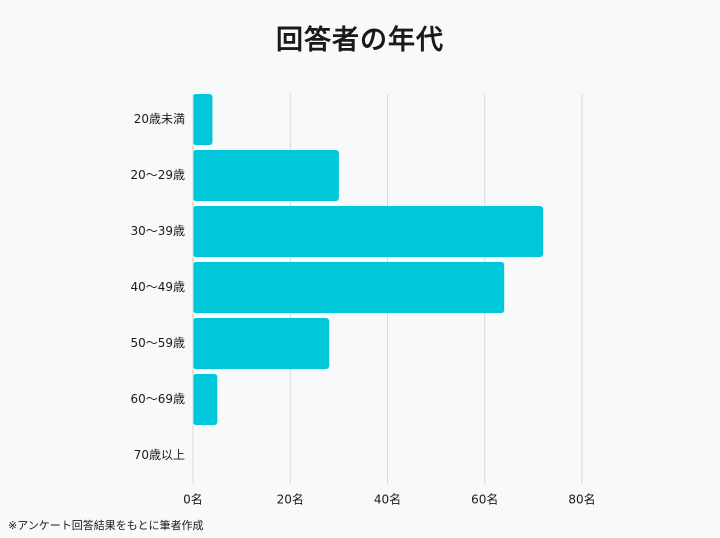  Describe the element at coordinates (360, 40) in the screenshot. I see `chart-title: 回答者の年代` at that location.